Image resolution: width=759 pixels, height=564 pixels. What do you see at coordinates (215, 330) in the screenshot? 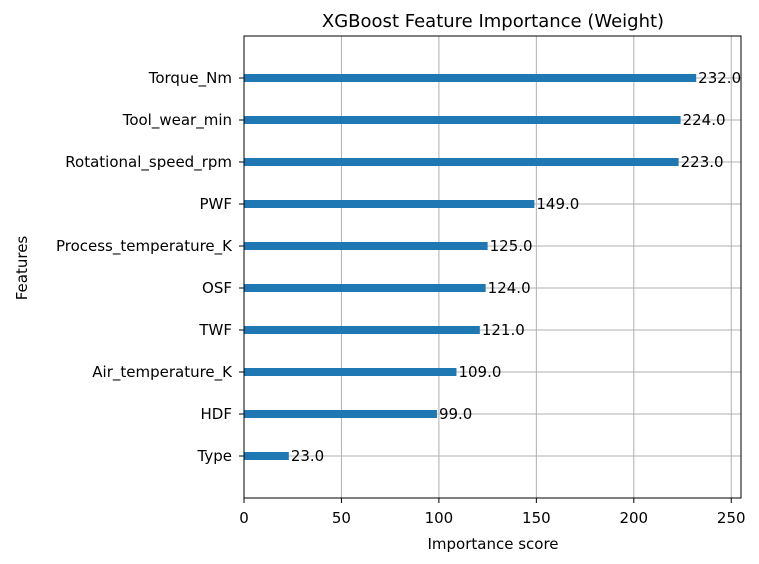
I see `y-tick-label: TWF` at bounding box center [215, 330].